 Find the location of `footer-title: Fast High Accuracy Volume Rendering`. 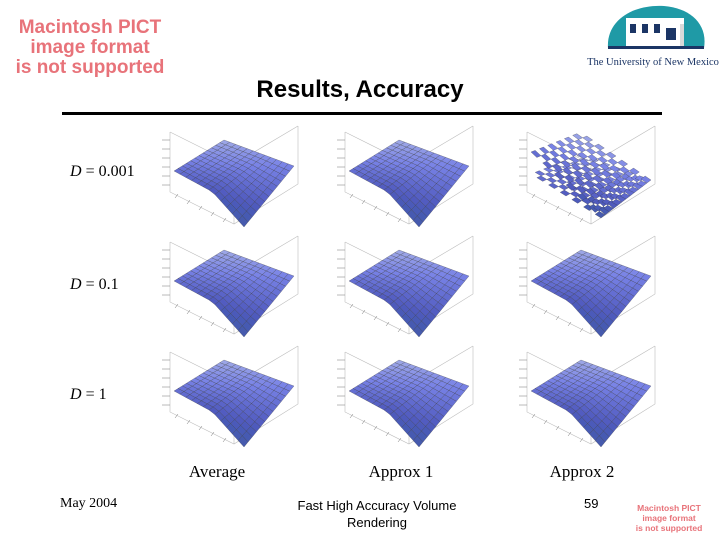

footer-title: Fast High Accuracy Volume Rendering is located at coordinates (377, 514).